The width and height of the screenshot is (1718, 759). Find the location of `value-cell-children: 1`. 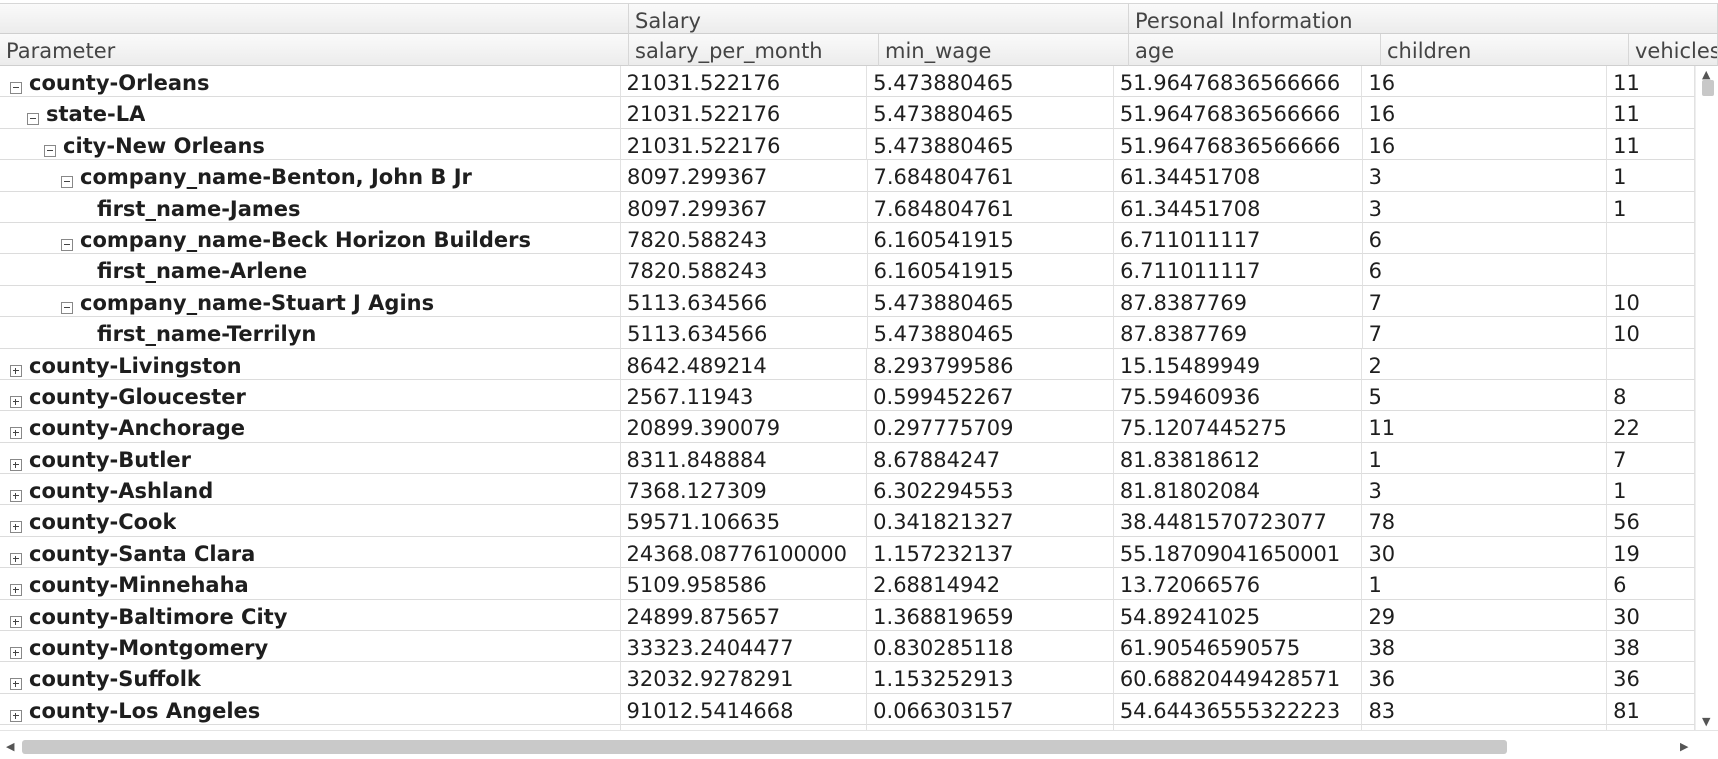

value-cell-children: 1 is located at coordinates (1485, 584).